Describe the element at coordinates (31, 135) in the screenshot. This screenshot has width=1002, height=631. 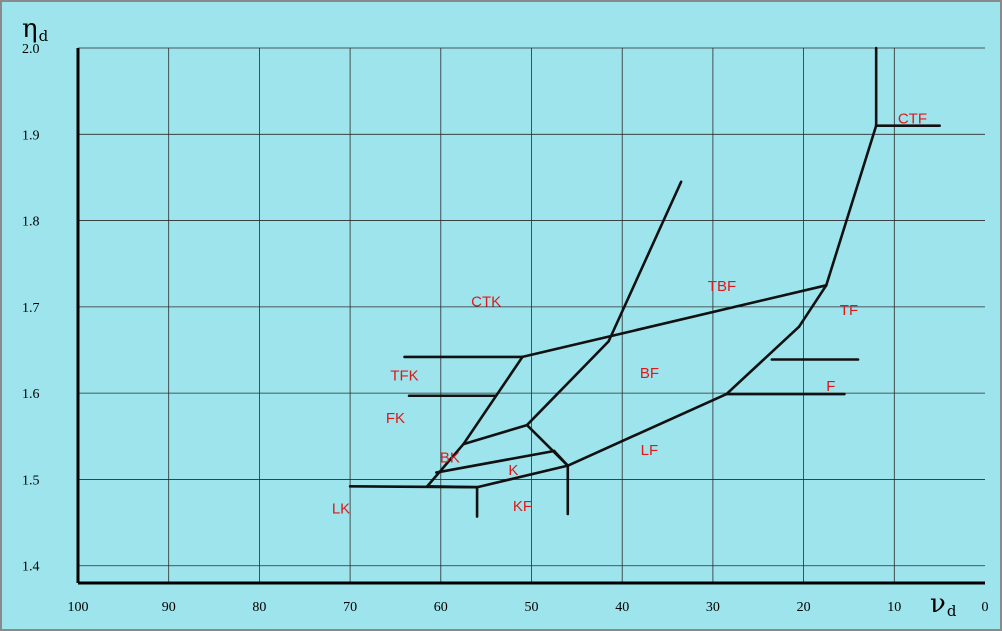
I see `y-tick-label: 1.9` at that location.